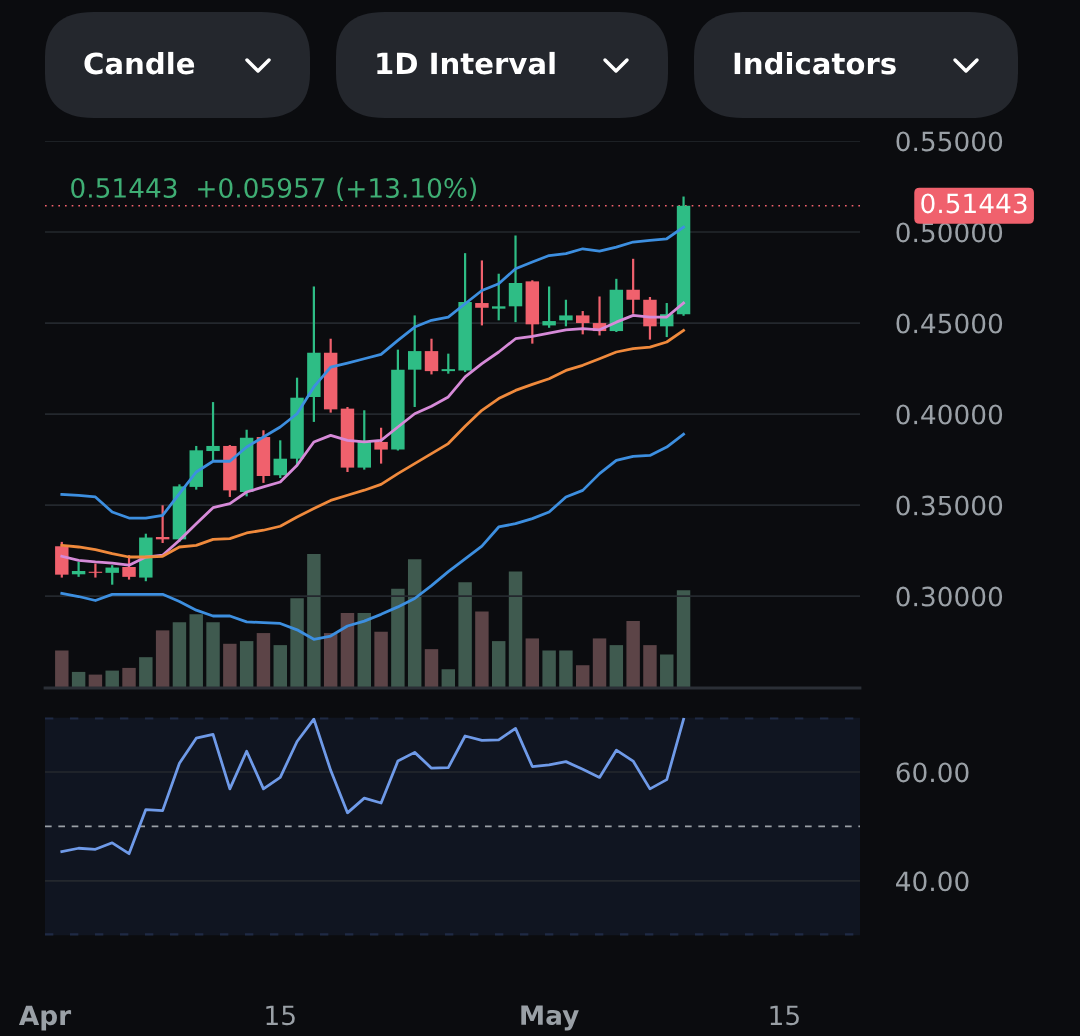  I want to click on text: 1D Interval, so click(466, 63).